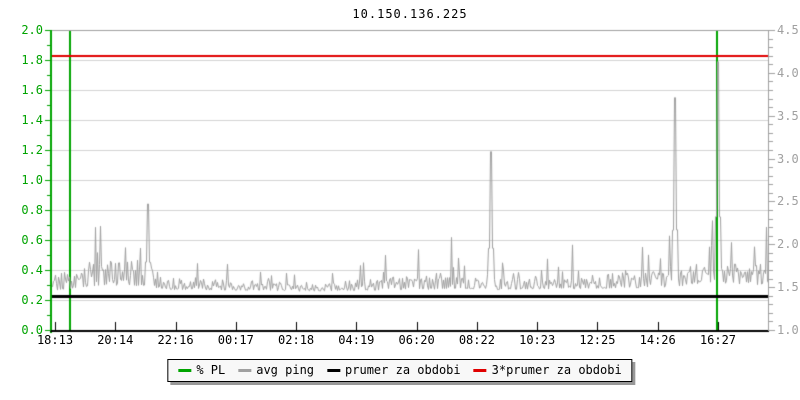  What do you see at coordinates (55, 340) in the screenshot?
I see `x-axis-time-label: 18:13` at bounding box center [55, 340].